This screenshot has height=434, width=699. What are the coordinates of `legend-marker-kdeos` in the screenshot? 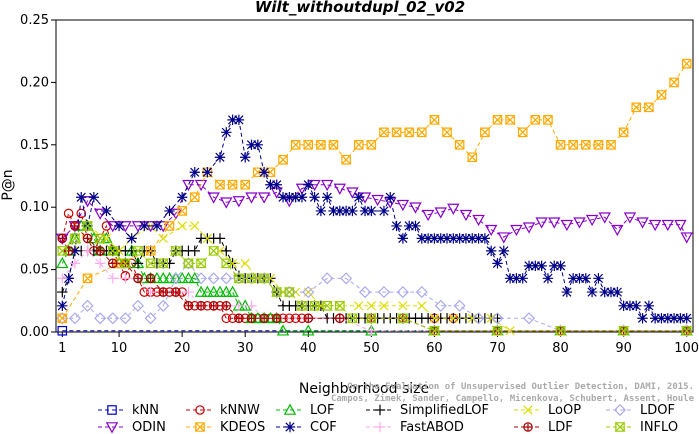 It's located at (200, 427).